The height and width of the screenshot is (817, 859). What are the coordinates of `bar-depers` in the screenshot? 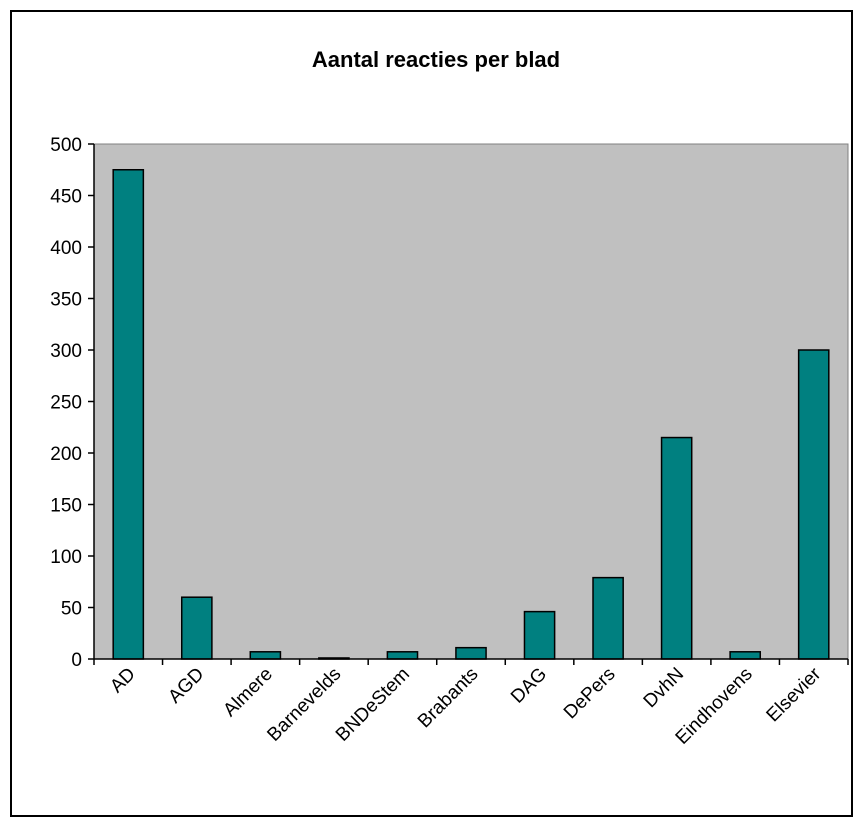 It's located at (608, 618).